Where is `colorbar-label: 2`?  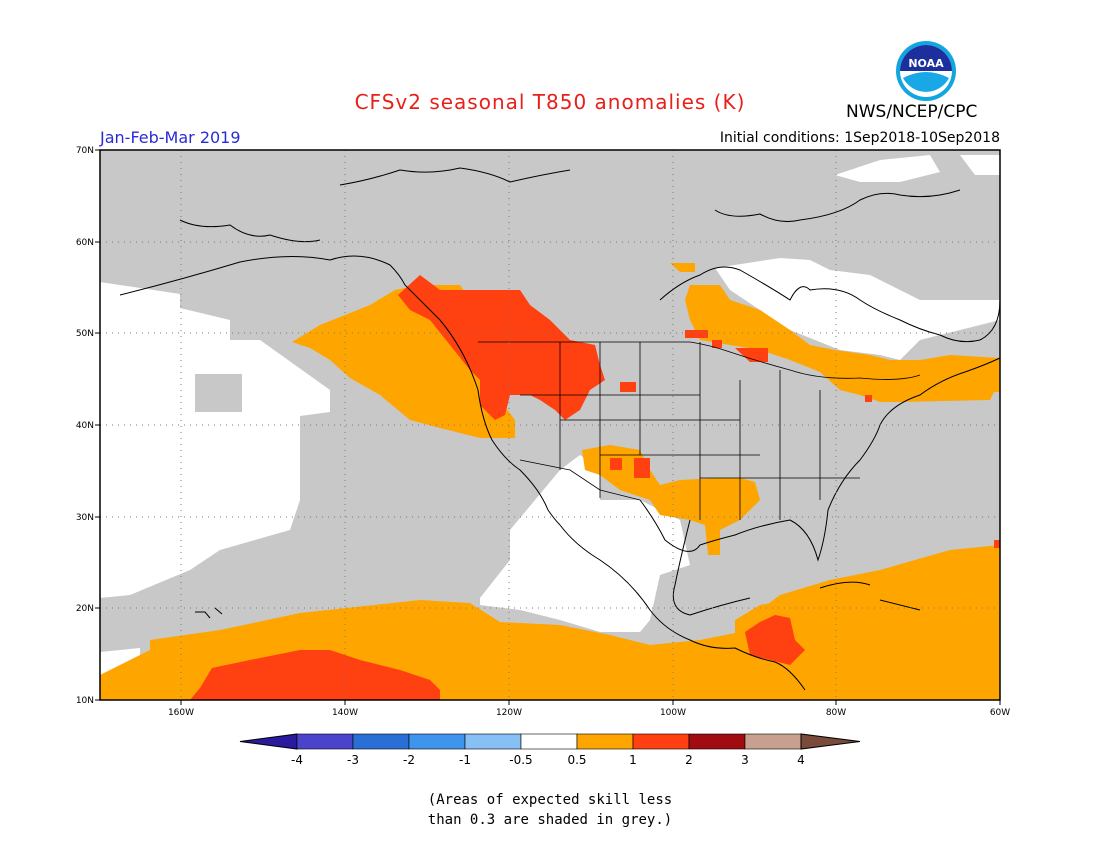 colorbar-label: 2 is located at coordinates (689, 760).